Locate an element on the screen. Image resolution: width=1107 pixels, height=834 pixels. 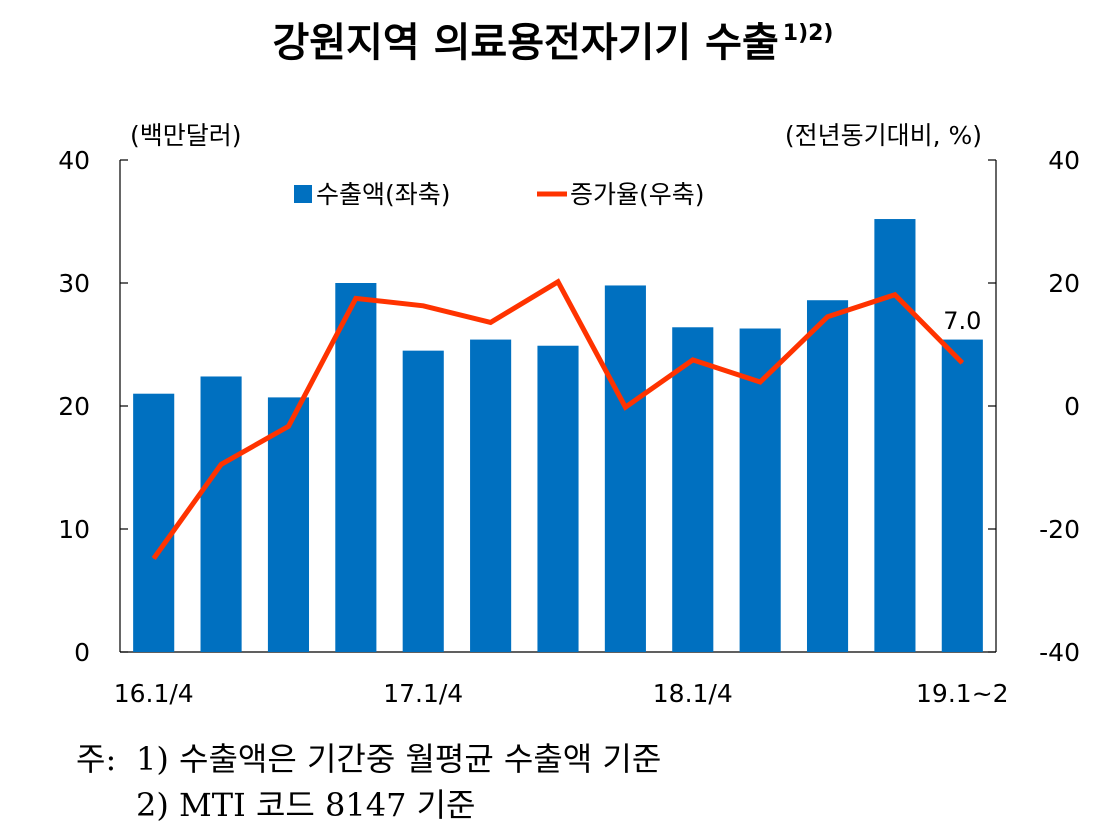
footnote-2-text: MTI 코드 8147 기준 is located at coordinates (327, 805).